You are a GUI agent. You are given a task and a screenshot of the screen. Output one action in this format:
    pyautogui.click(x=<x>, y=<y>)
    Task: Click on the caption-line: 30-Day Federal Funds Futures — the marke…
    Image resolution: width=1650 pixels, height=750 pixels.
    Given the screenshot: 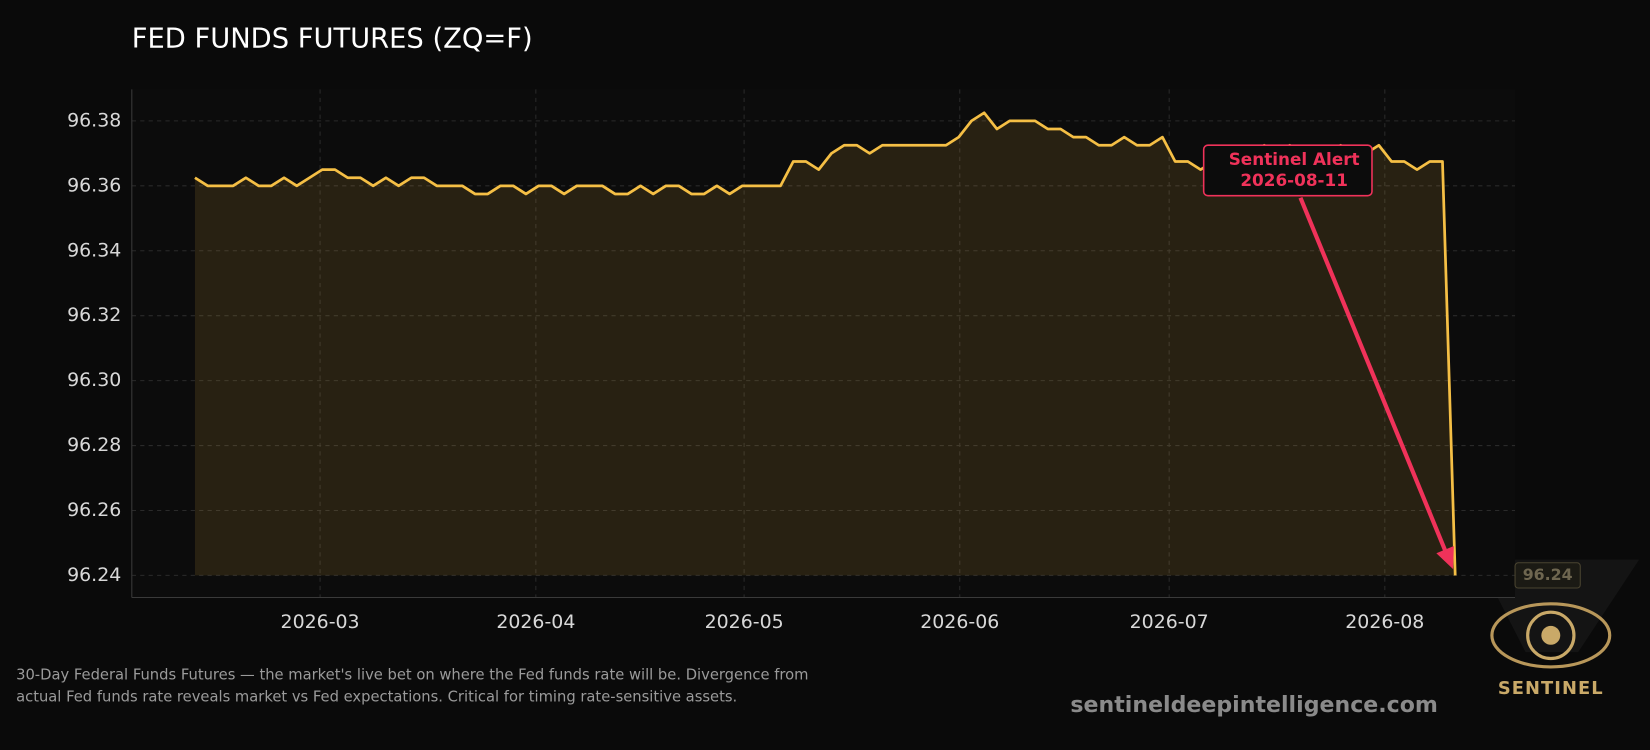 What is the action you would take?
    pyautogui.click(x=412, y=674)
    